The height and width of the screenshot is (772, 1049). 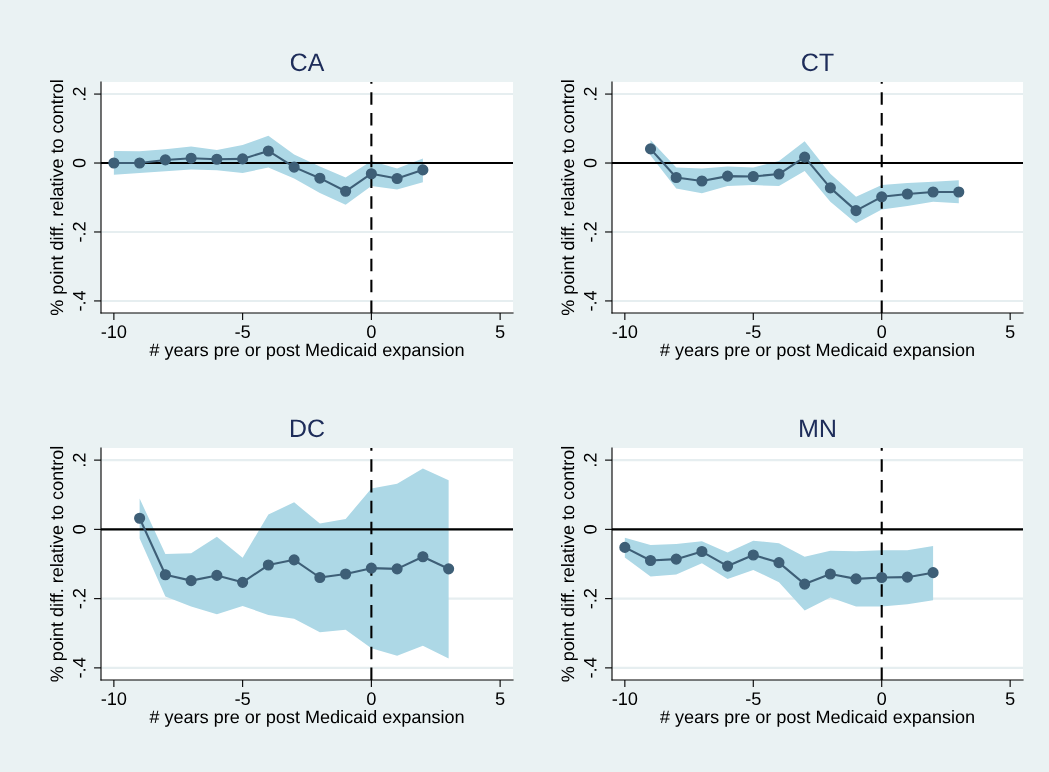 What do you see at coordinates (307, 62) in the screenshot?
I see `chart-title: CA` at bounding box center [307, 62].